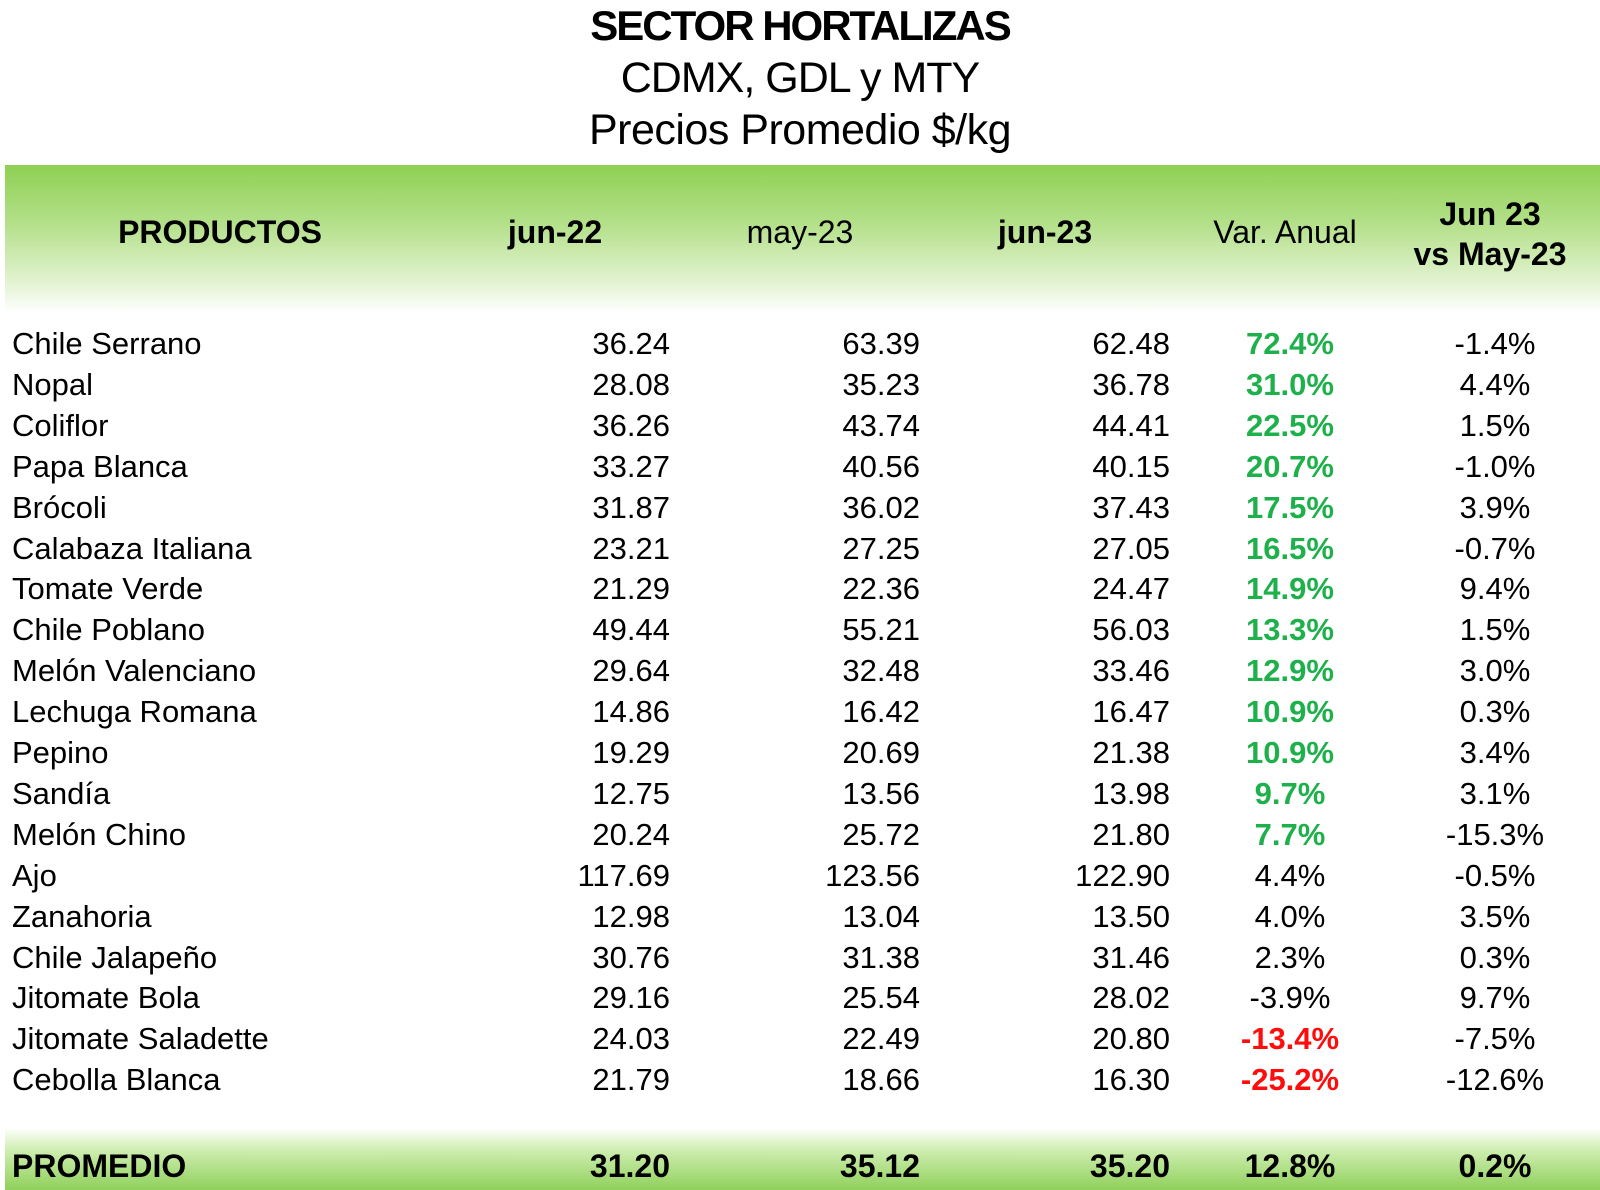  What do you see at coordinates (100, 466) in the screenshot?
I see `cell-product: Papa Blanca` at bounding box center [100, 466].